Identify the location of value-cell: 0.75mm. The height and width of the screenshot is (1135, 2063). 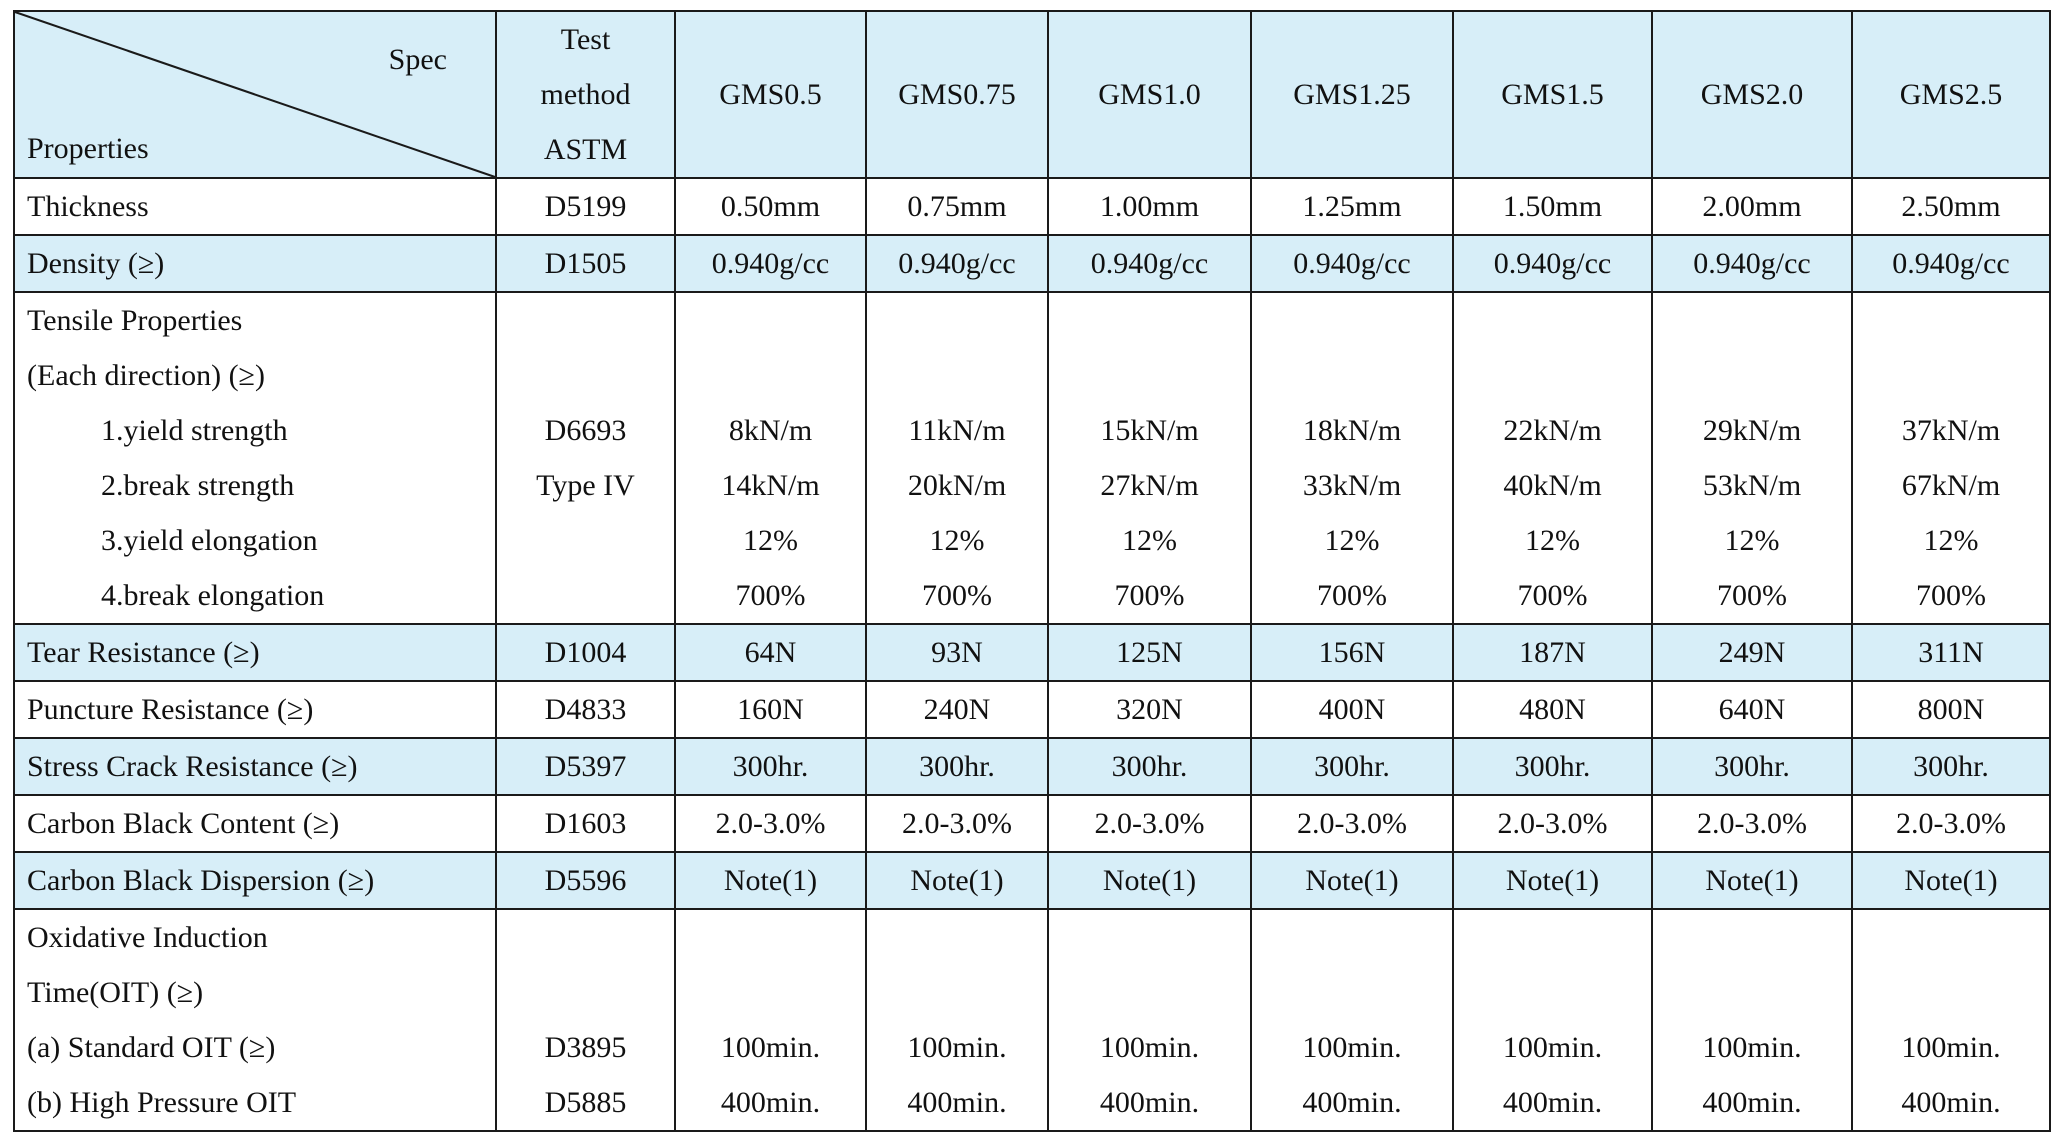
(957, 206).